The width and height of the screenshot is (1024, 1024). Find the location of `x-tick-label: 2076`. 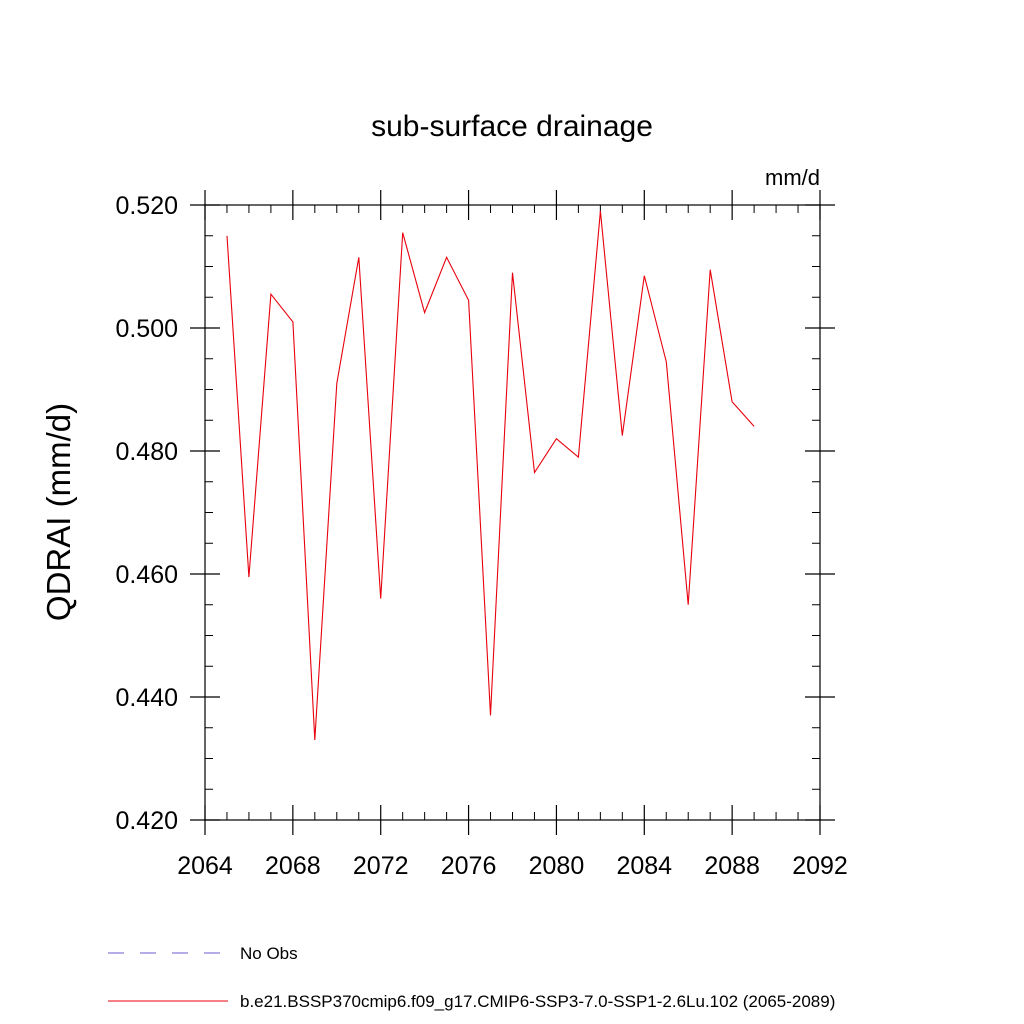

x-tick-label: 2076 is located at coordinates (469, 866).